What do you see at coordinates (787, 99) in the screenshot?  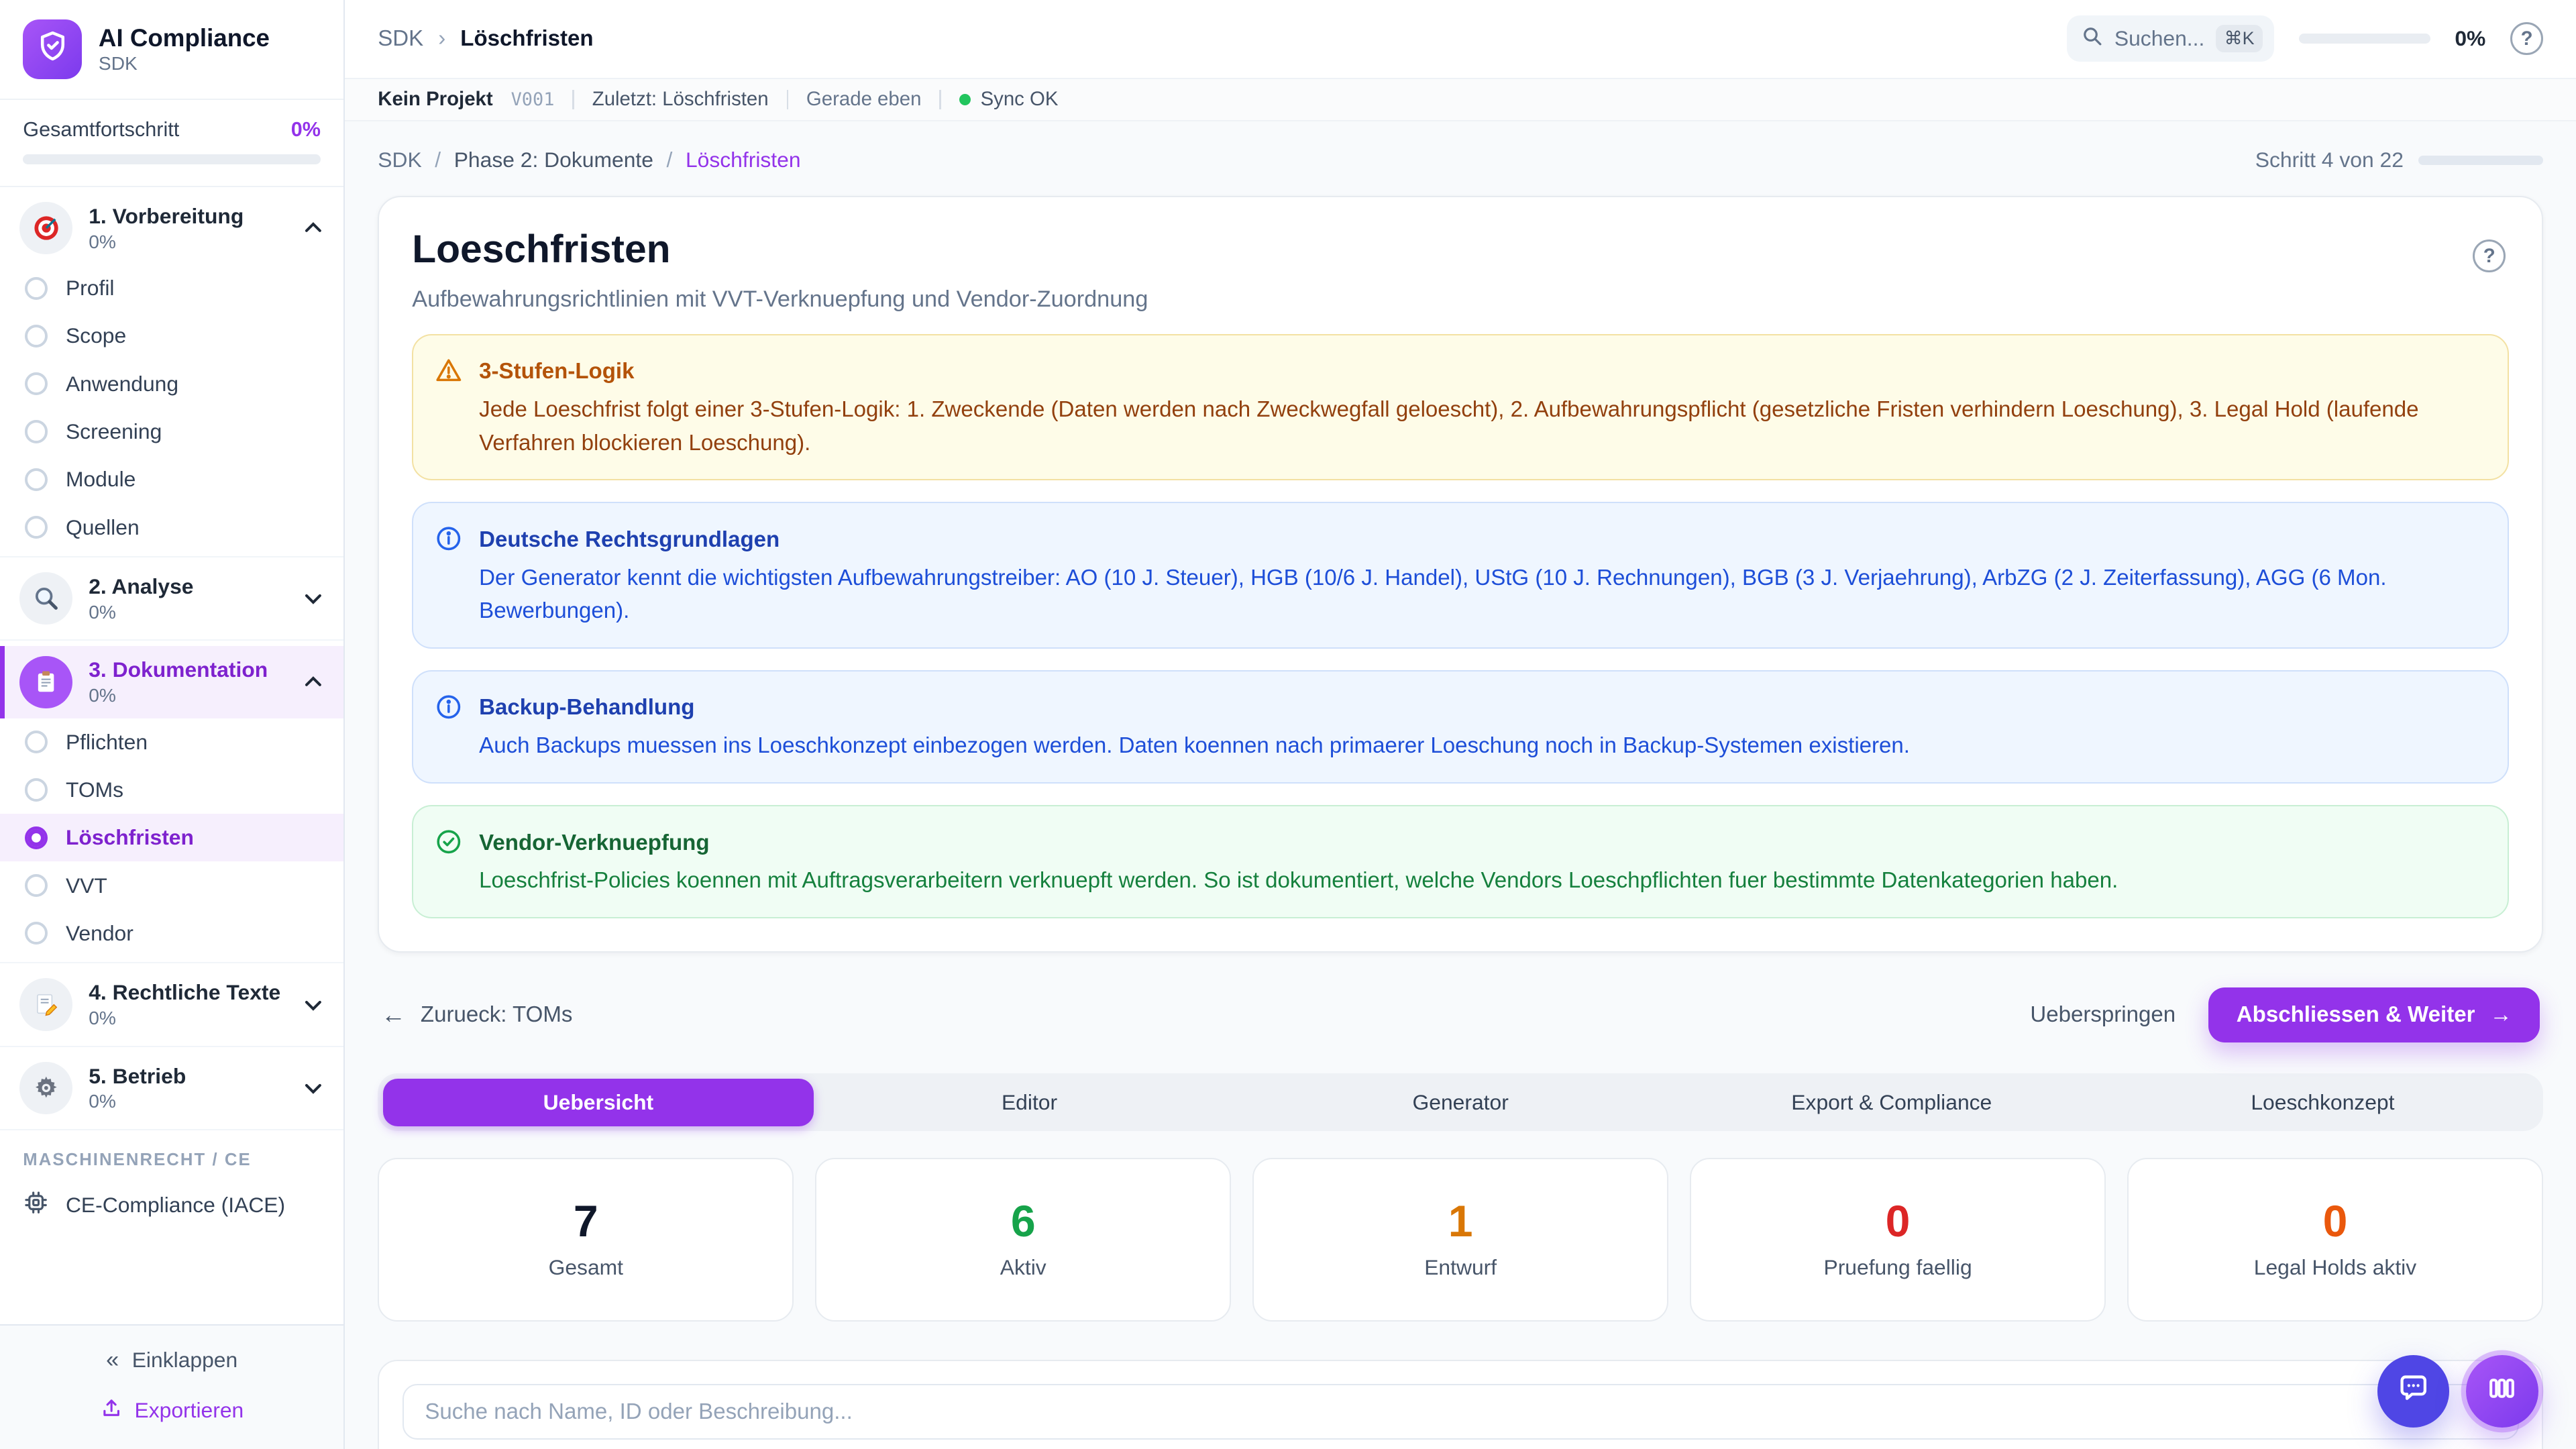 I see `divider` at bounding box center [787, 99].